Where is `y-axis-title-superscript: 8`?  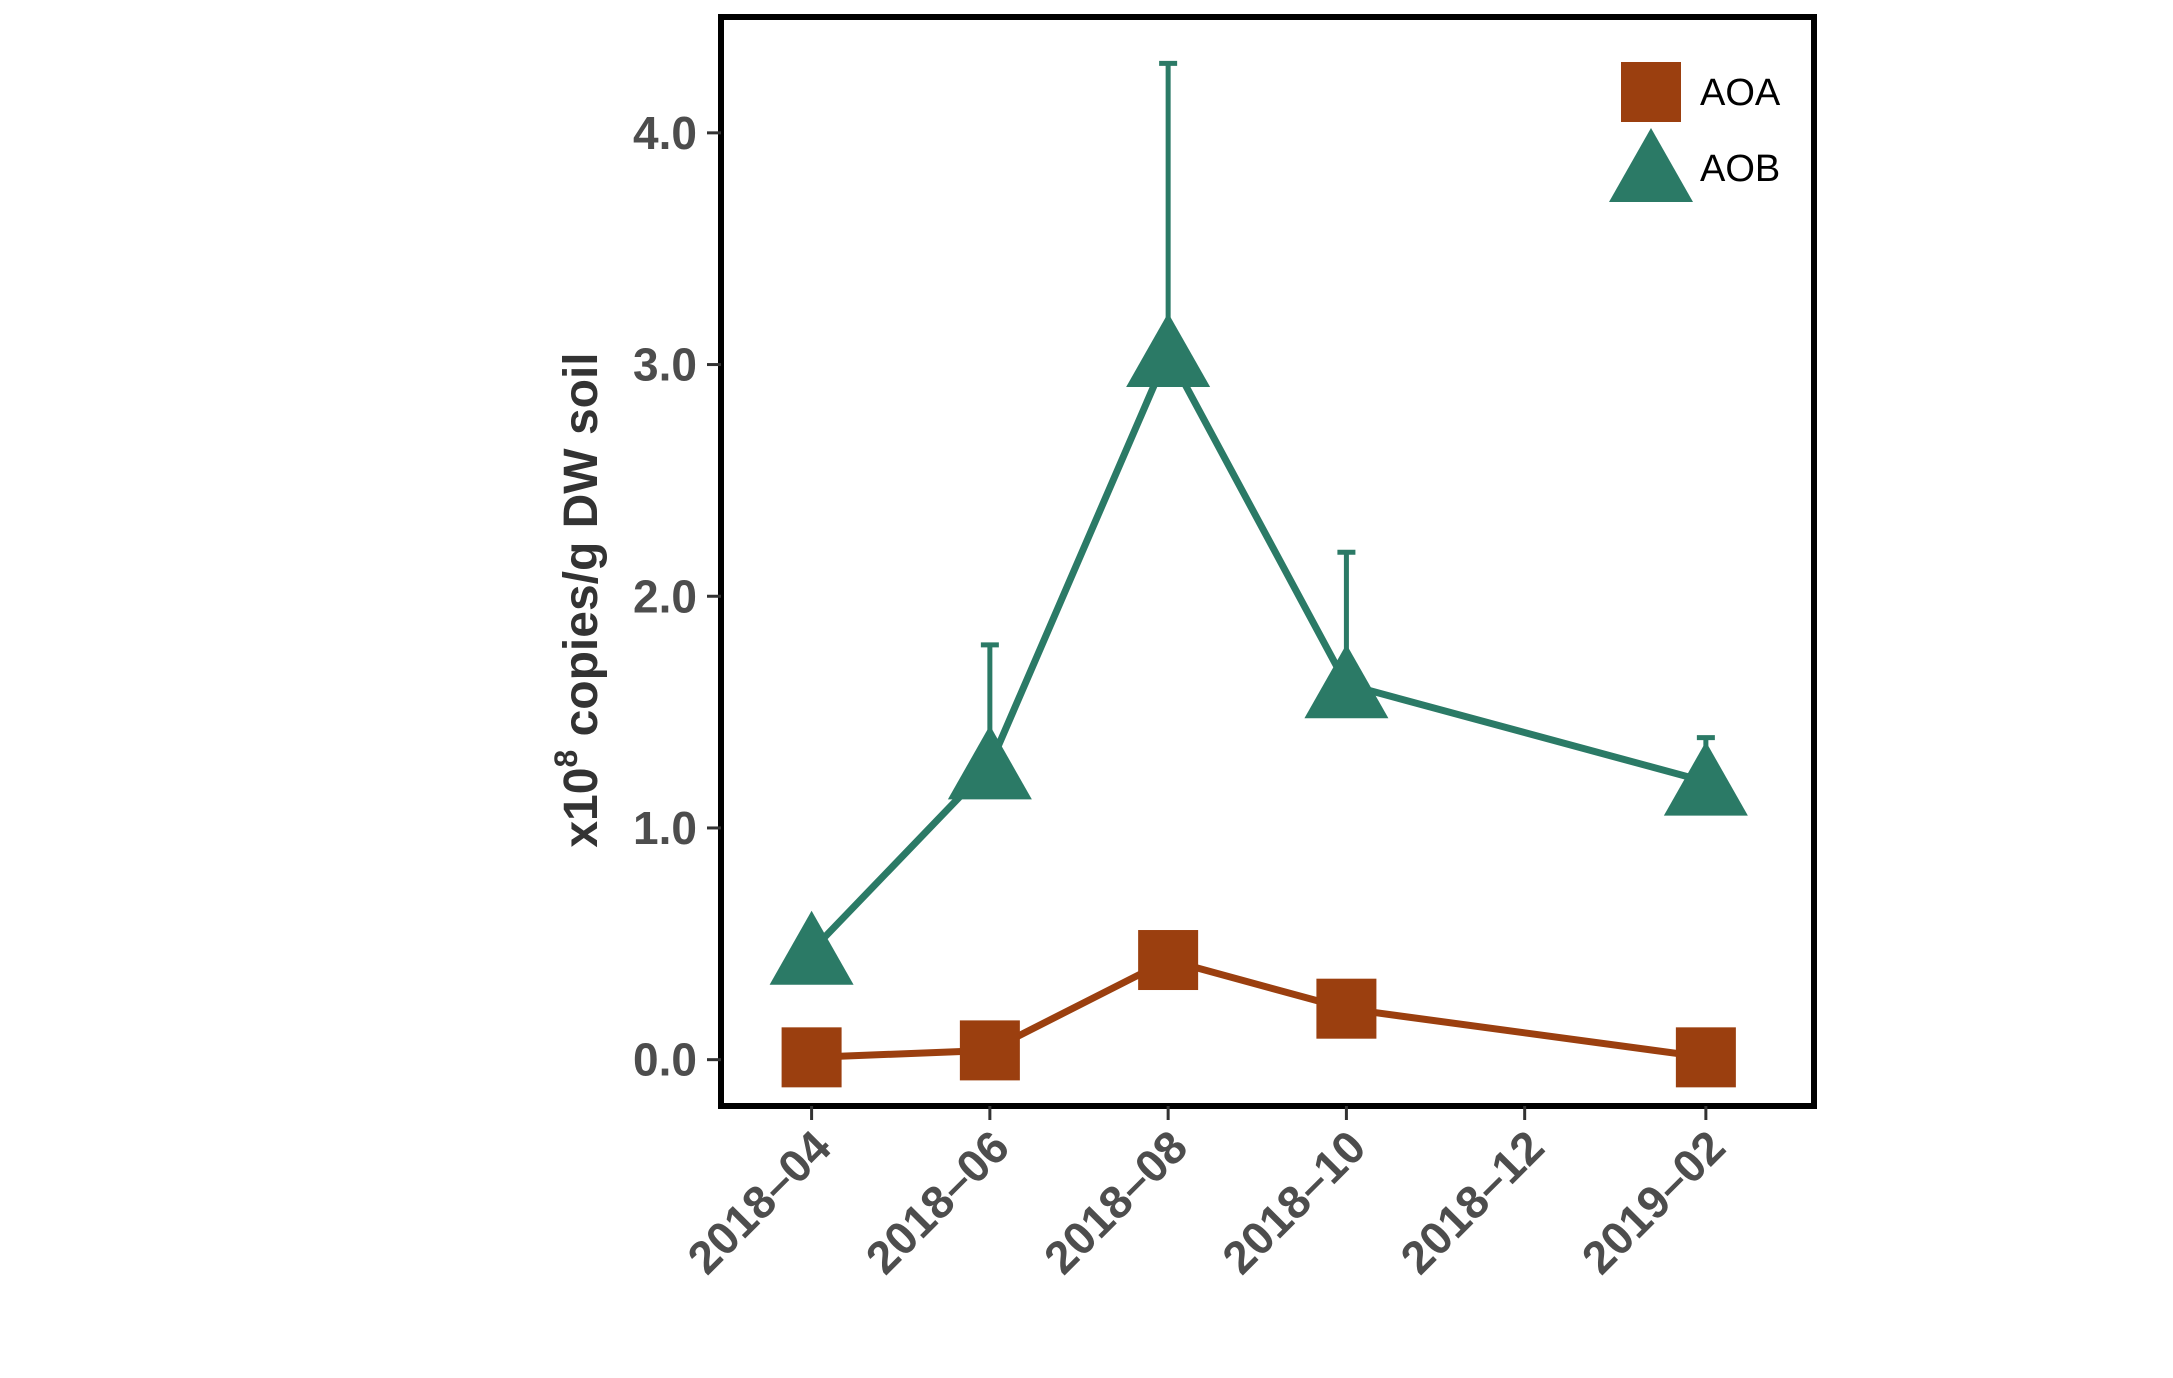 y-axis-title-superscript: 8 is located at coordinates (566, 759).